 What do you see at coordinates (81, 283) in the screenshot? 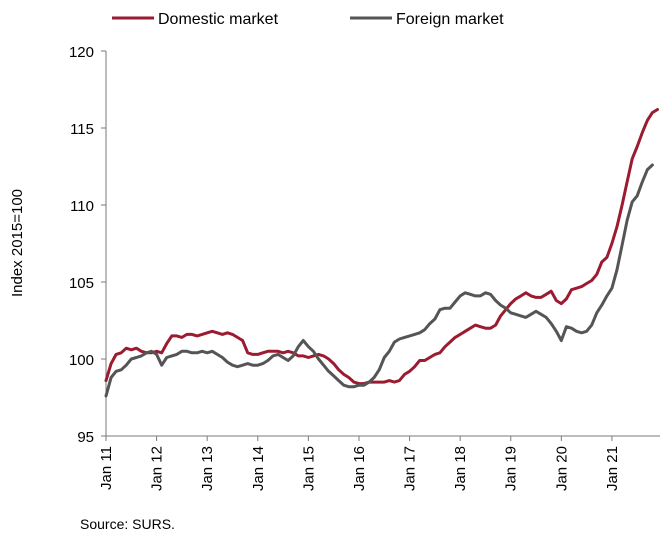
I see `y-tick-label: 105` at bounding box center [81, 283].